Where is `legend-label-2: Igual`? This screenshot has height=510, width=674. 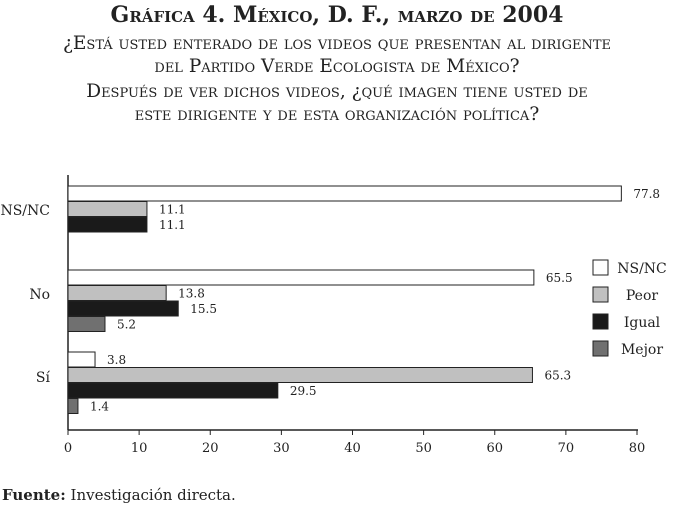
legend-label-2: Igual is located at coordinates (642, 323).